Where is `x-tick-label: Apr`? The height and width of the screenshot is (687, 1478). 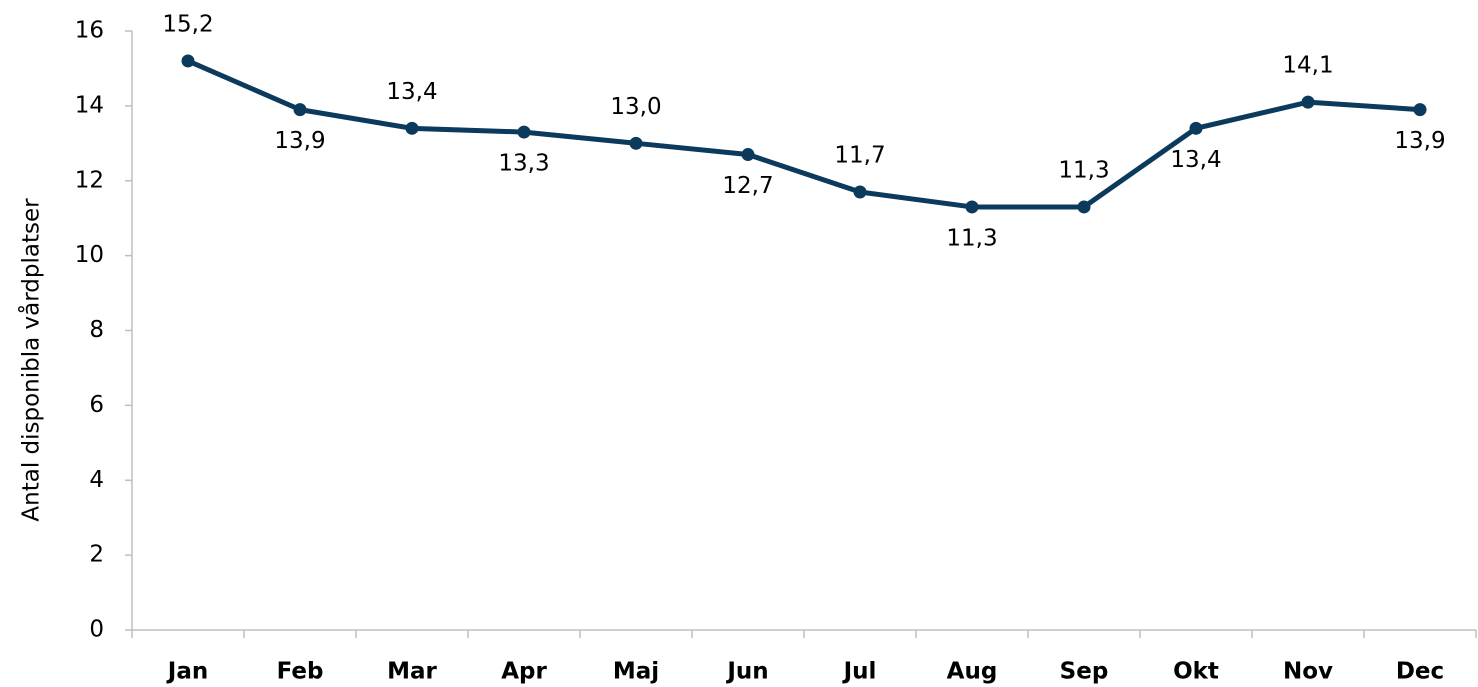 x-tick-label: Apr is located at coordinates (524, 672).